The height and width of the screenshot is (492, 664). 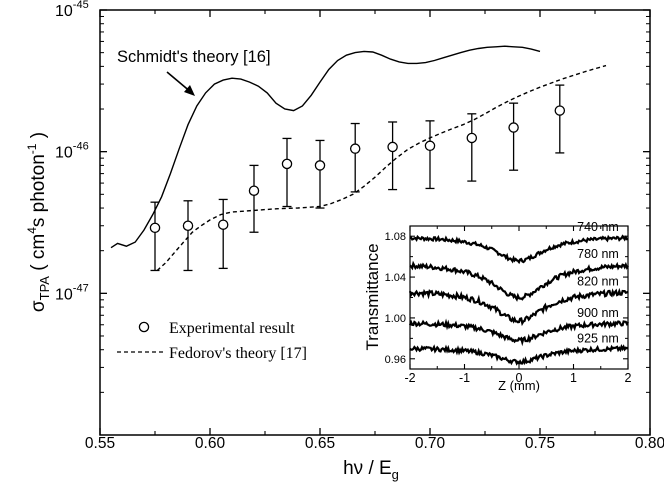 I want to click on x-tick-label: 0.60, so click(x=210, y=443).